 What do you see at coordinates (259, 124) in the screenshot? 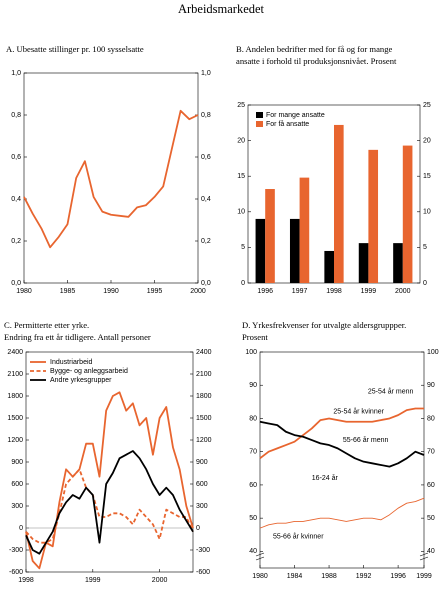
I see `legend-swatch` at bounding box center [259, 124].